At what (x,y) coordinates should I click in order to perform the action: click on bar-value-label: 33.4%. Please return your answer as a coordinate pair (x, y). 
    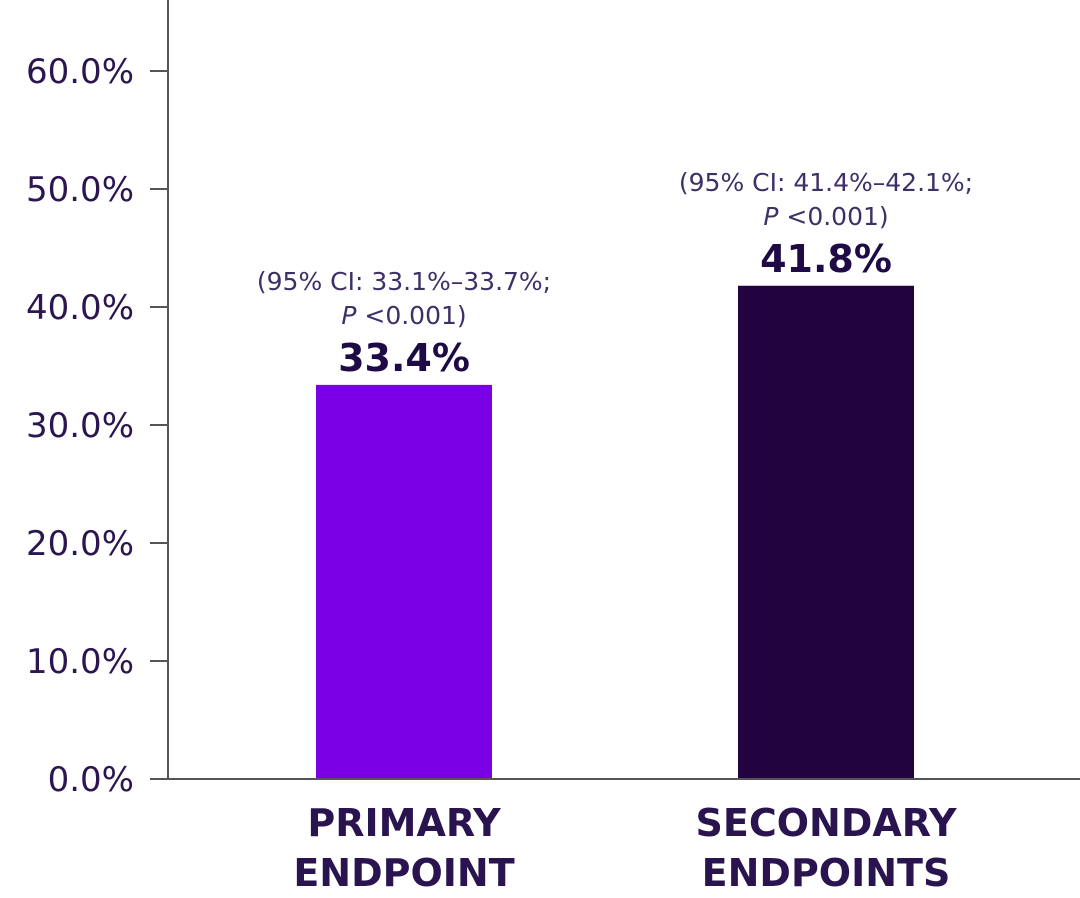
    Looking at the image, I should click on (404, 358).